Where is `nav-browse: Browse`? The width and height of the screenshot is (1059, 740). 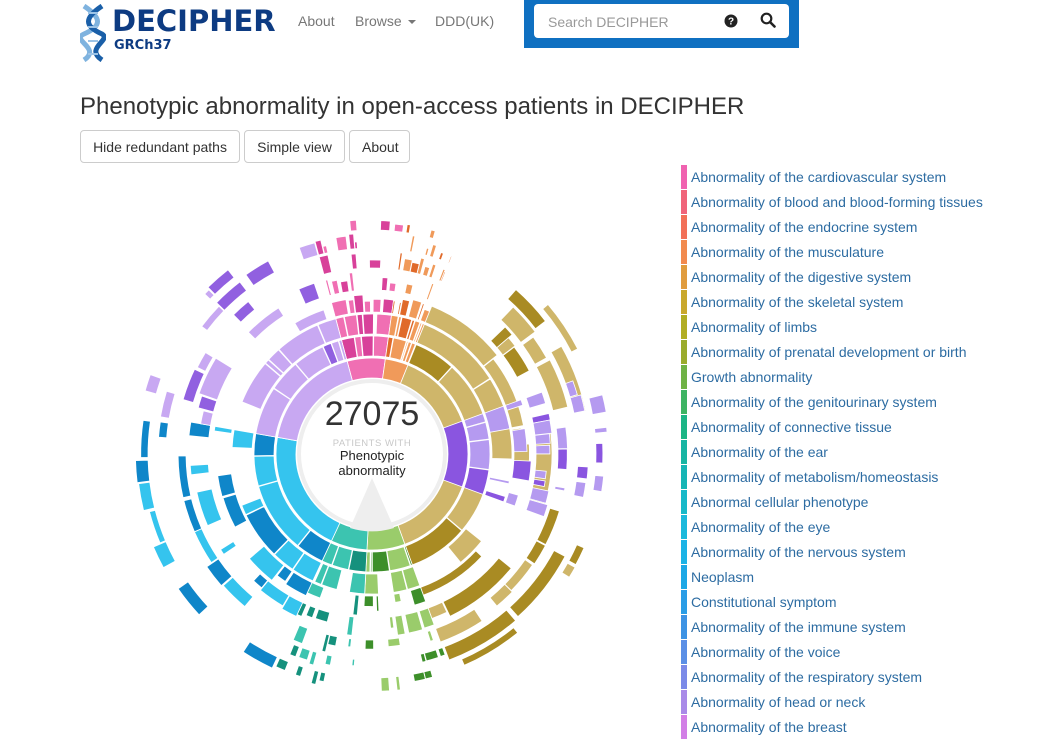
nav-browse: Browse is located at coordinates (385, 21).